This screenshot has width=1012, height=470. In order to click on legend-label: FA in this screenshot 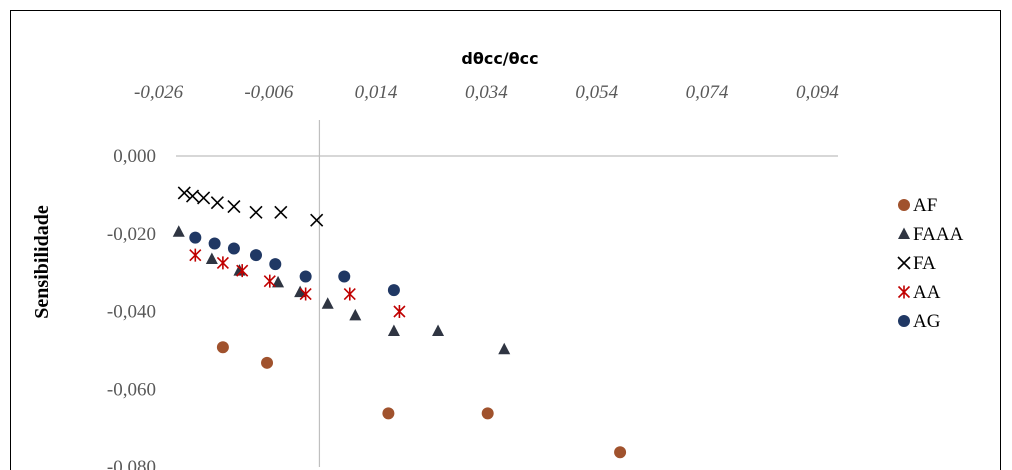, I will do `click(924, 263)`.